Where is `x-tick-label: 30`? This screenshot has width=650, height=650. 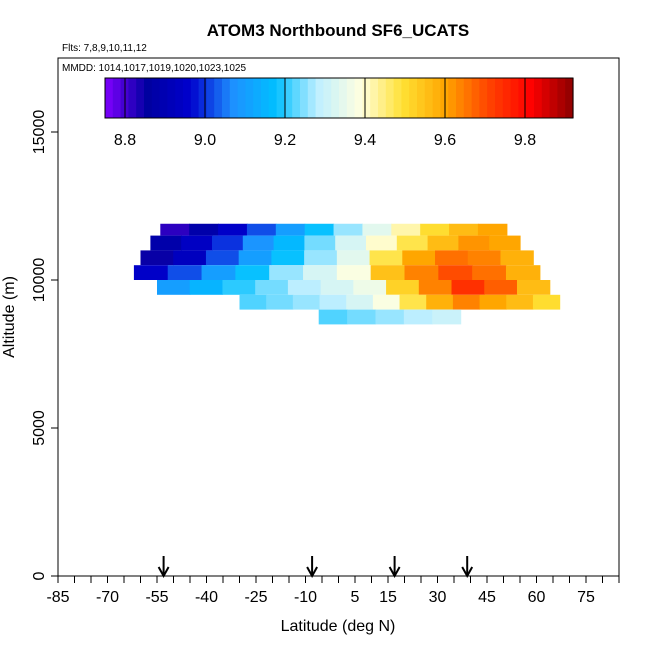
x-tick-label: 30 is located at coordinates (438, 597).